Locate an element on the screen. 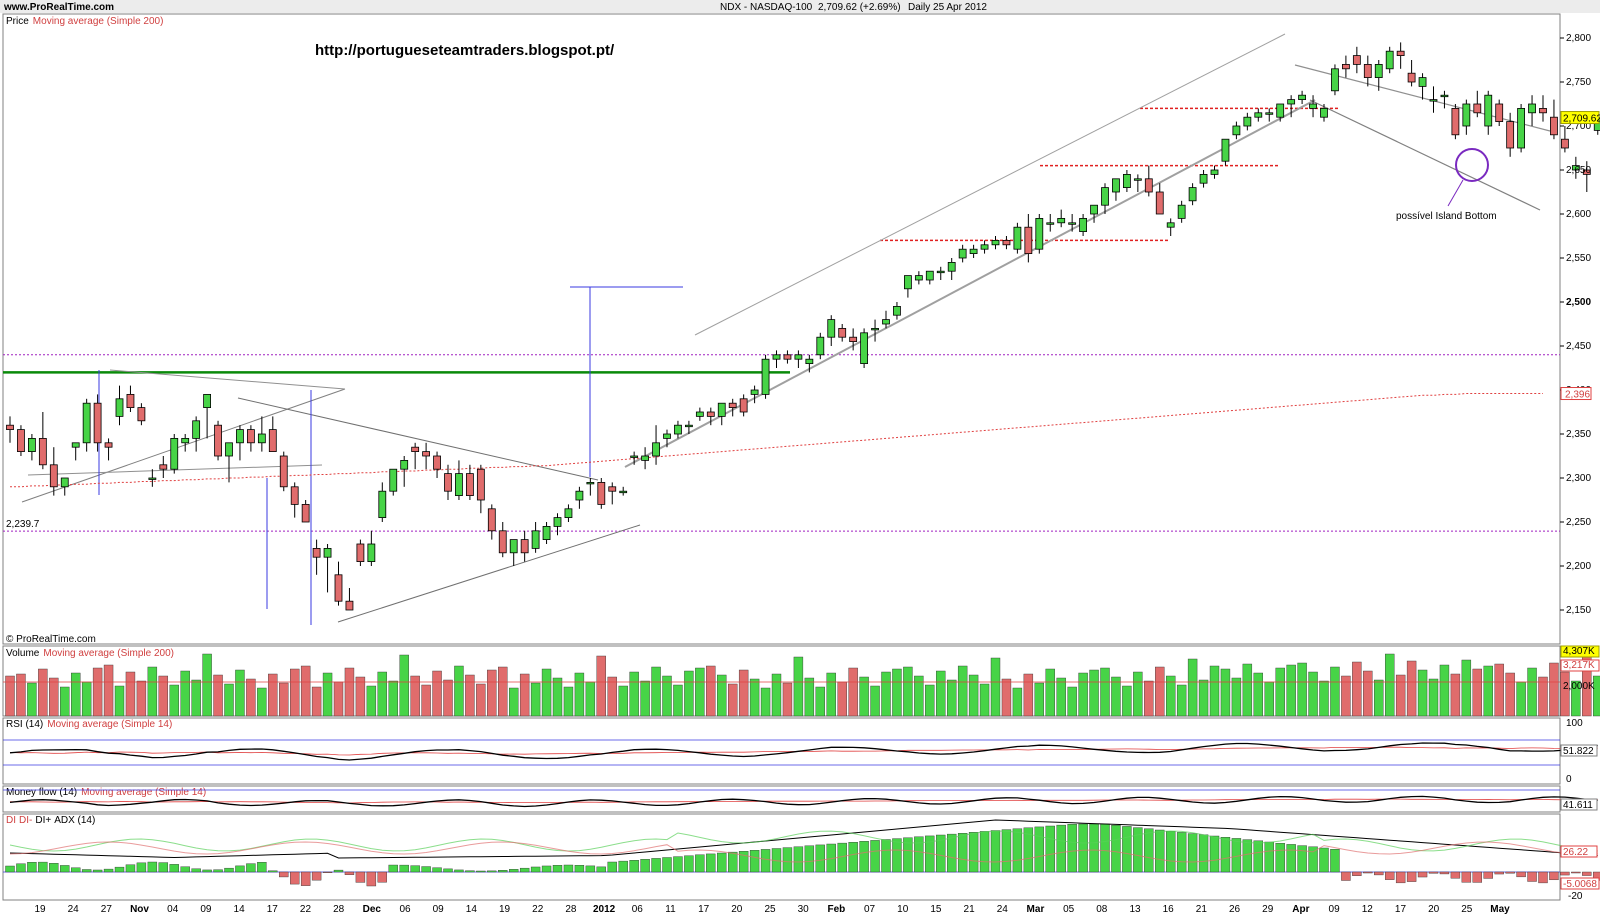 Image resolution: width=1600 pixels, height=920 pixels. rsi-tick-label: 51.822 is located at coordinates (1578, 751).